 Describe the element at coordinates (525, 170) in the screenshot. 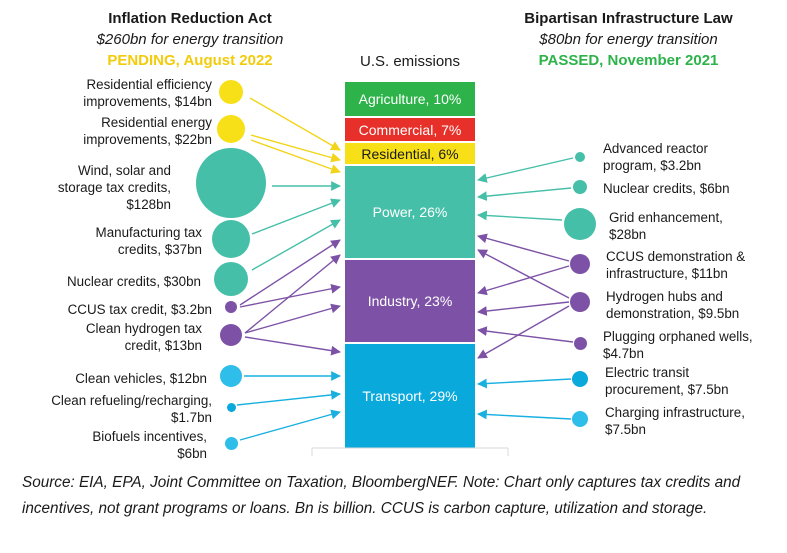

I see `arrow-bil-advanced-reactor` at that location.